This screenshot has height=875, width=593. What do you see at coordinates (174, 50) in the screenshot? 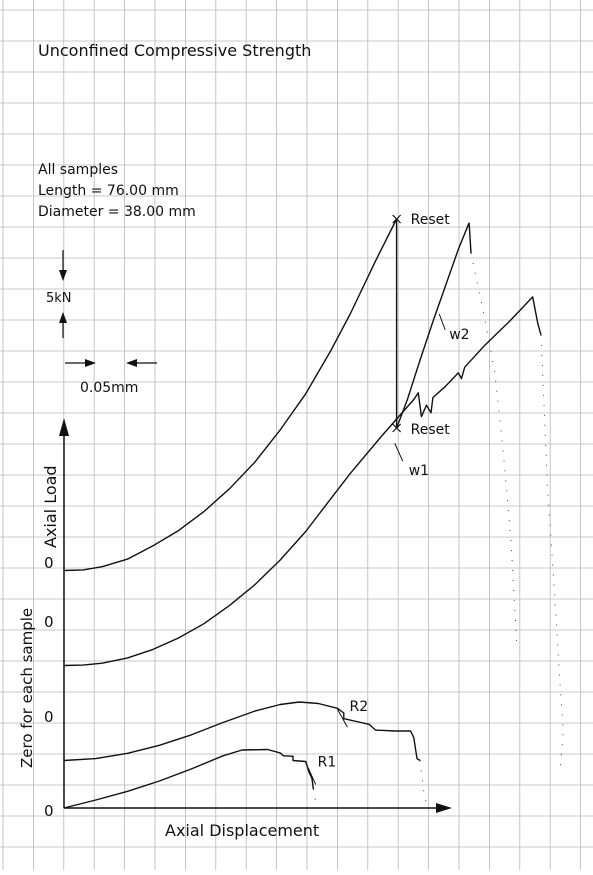
I see `chart-title: Unconfined Compressive Strength` at bounding box center [174, 50].